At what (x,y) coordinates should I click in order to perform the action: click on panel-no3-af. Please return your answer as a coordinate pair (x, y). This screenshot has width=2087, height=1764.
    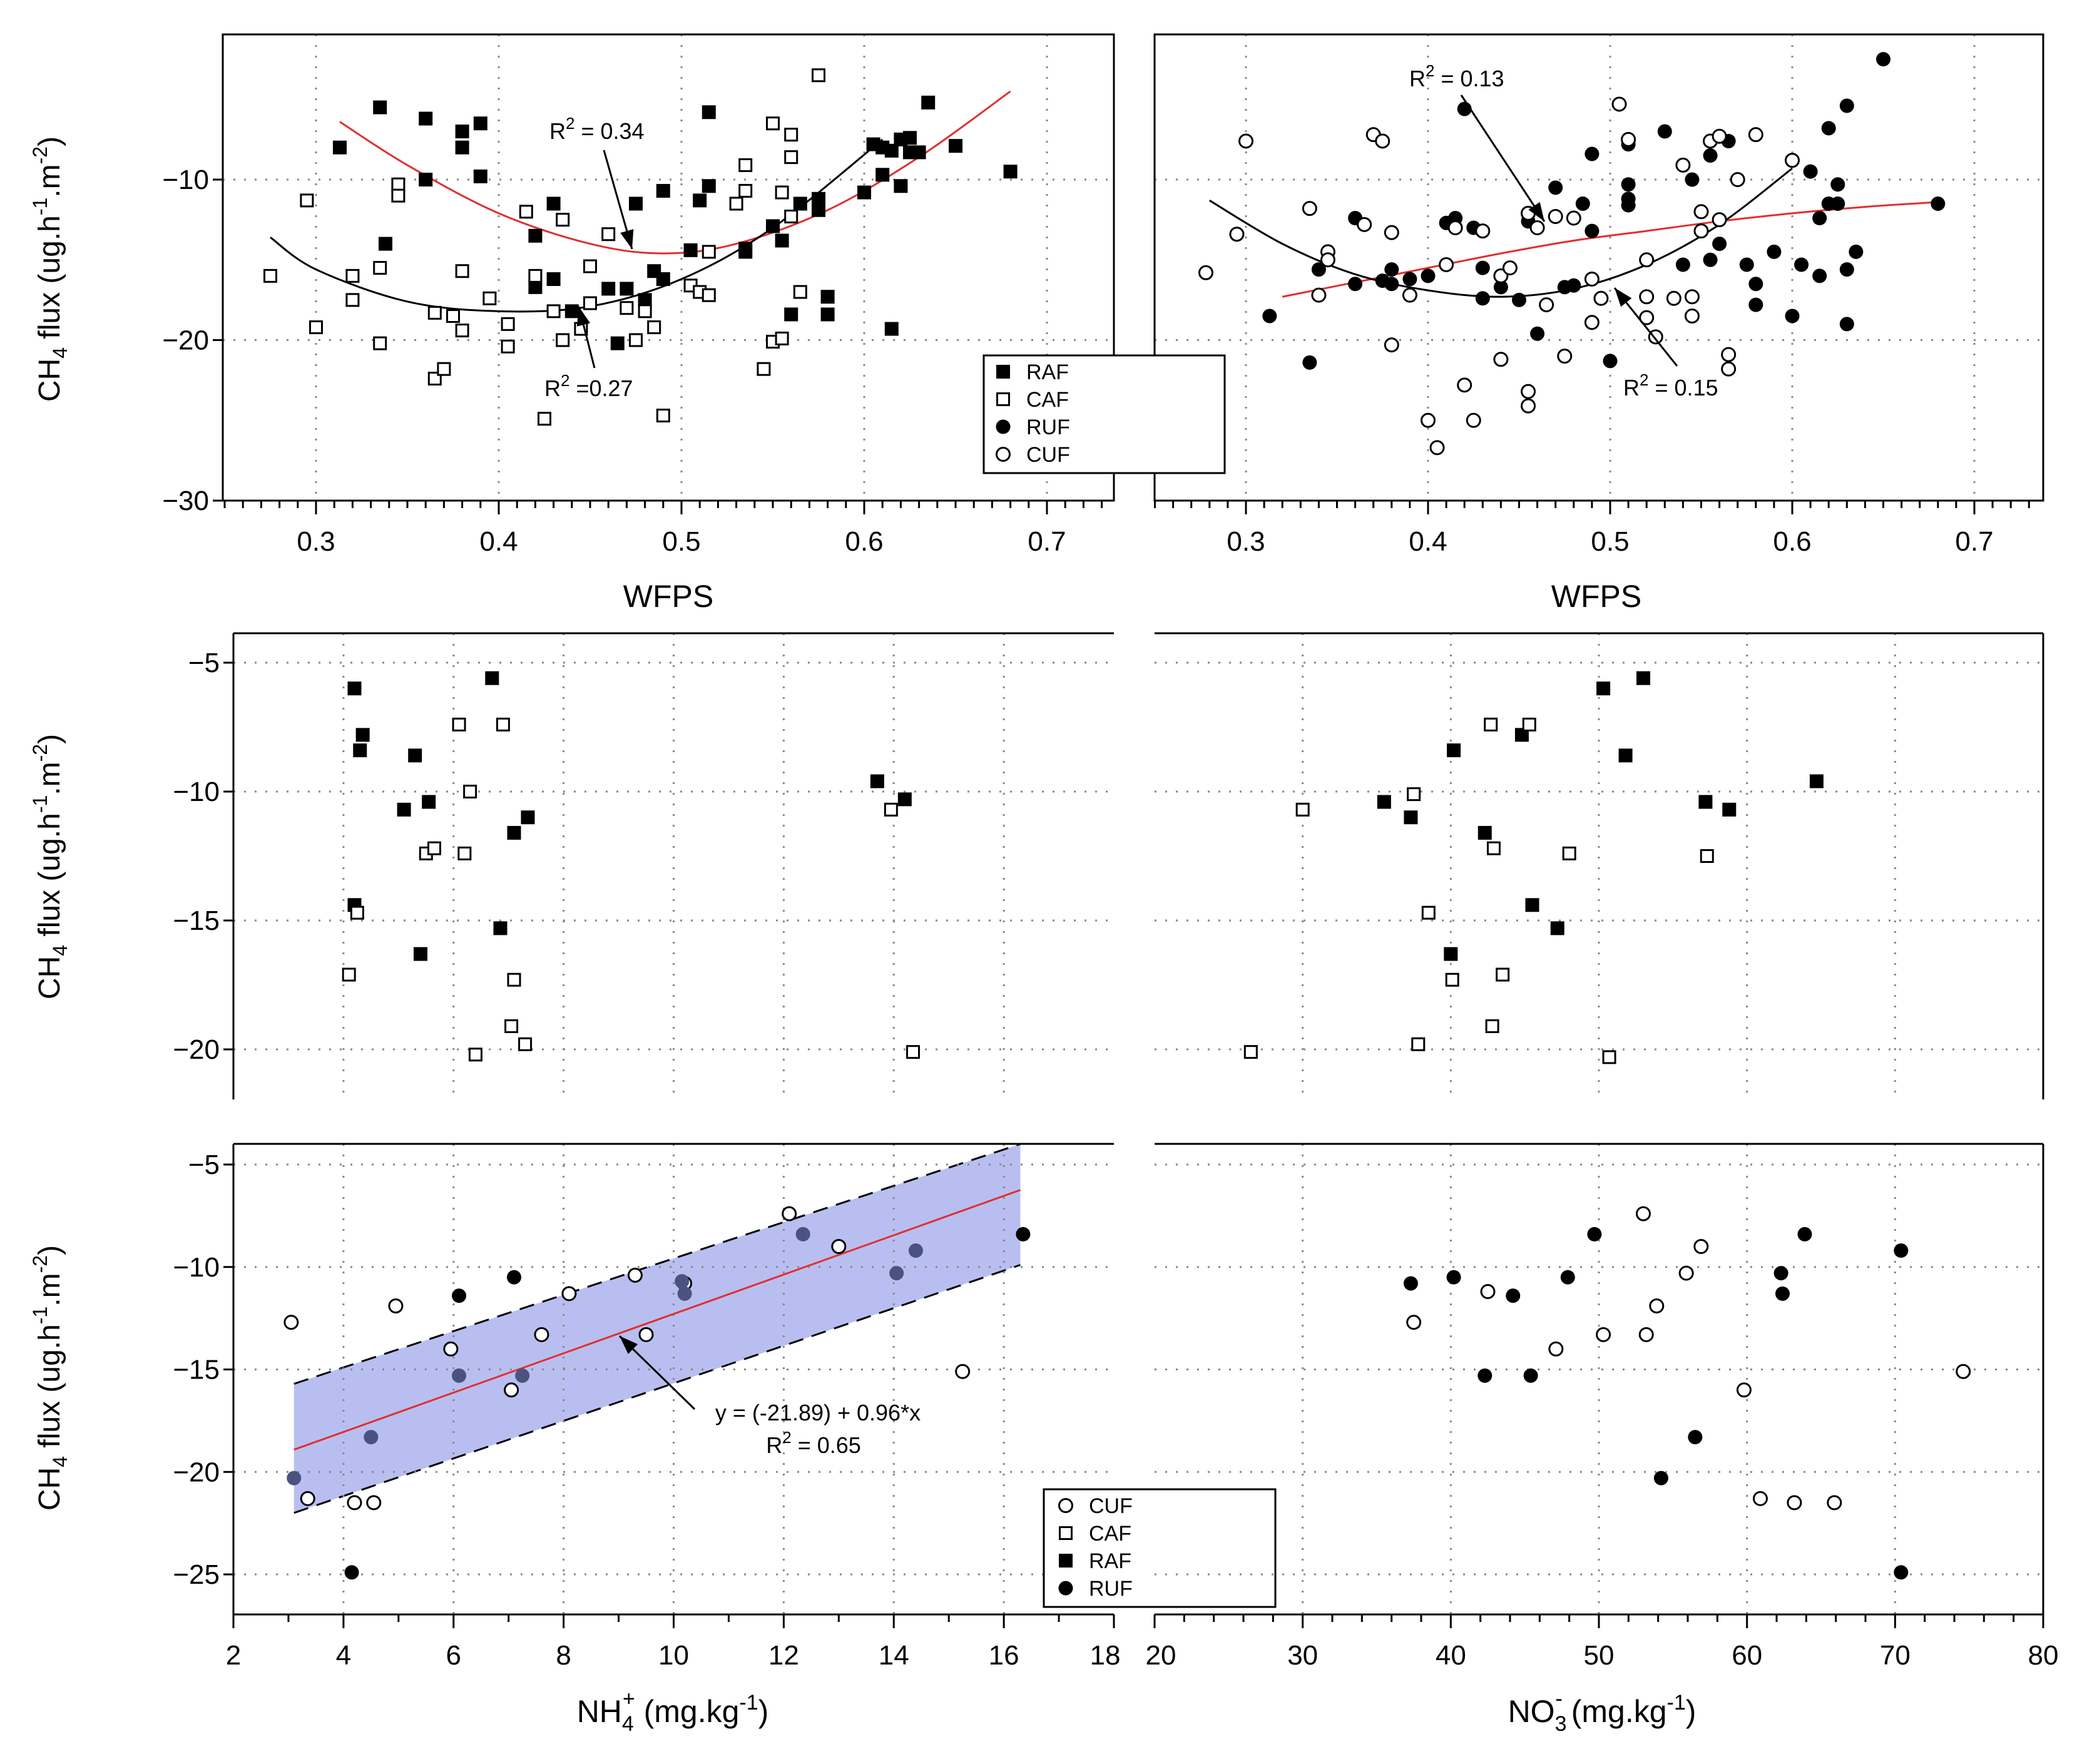
    Looking at the image, I should click on (1600, 865).